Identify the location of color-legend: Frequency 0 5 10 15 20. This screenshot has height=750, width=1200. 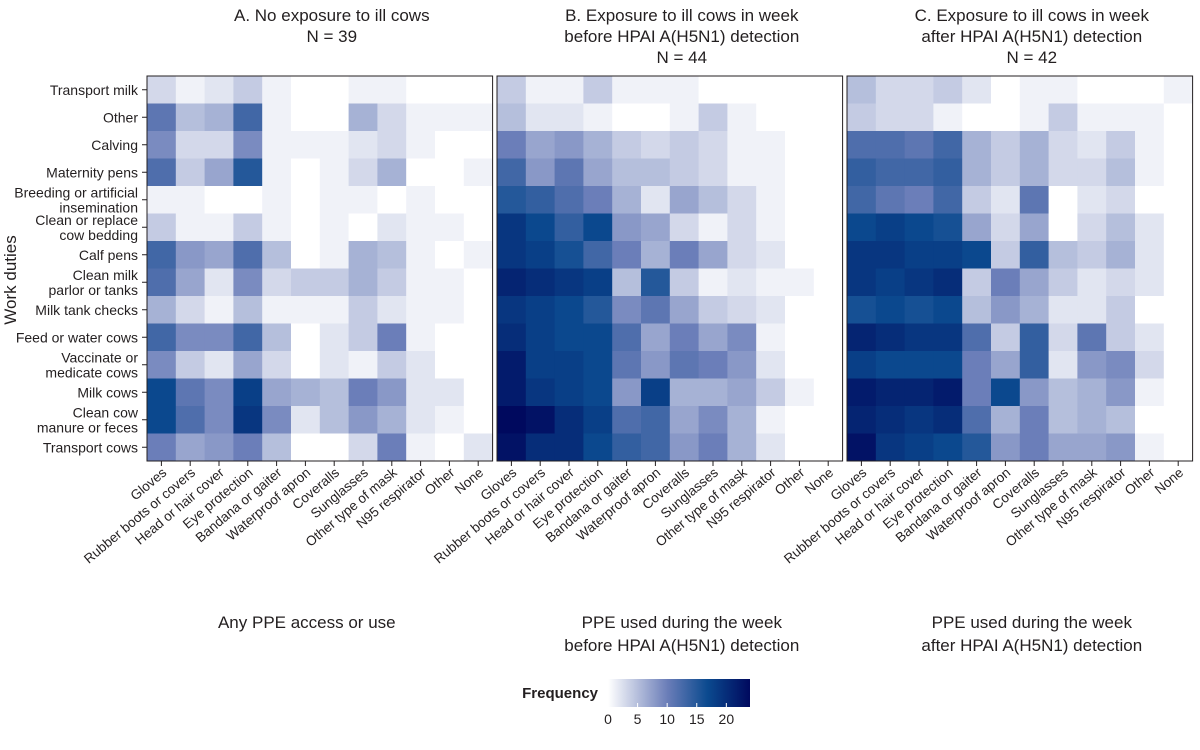
(636, 703).